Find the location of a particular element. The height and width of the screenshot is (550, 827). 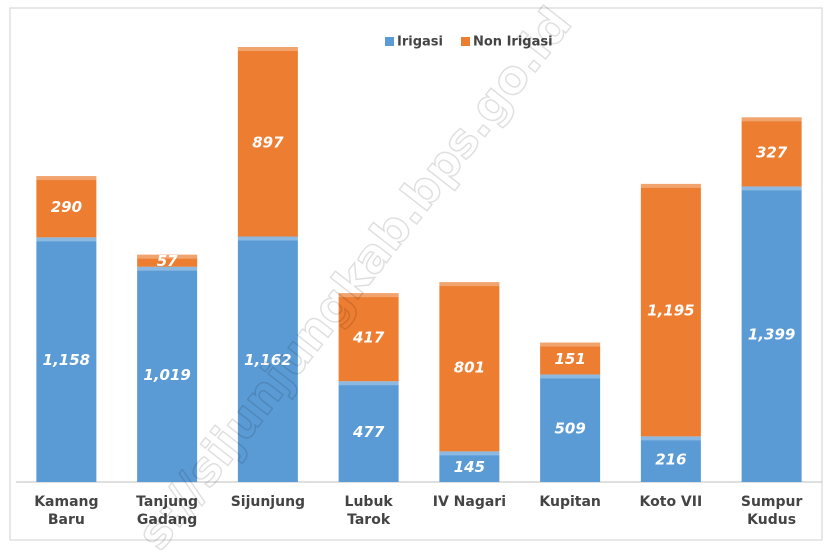

value-label: 477 is located at coordinates (368, 432).